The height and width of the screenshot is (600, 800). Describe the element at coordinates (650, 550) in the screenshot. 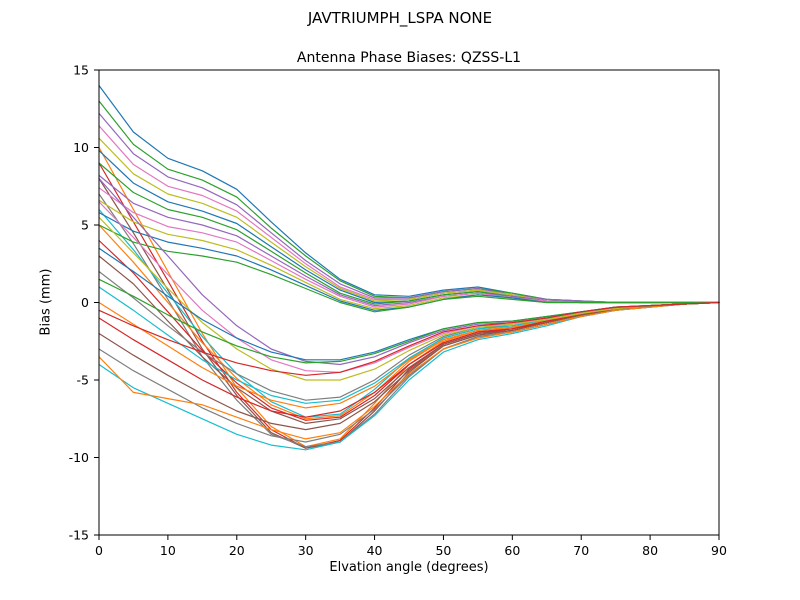

I see `x-tick-label: 80` at that location.